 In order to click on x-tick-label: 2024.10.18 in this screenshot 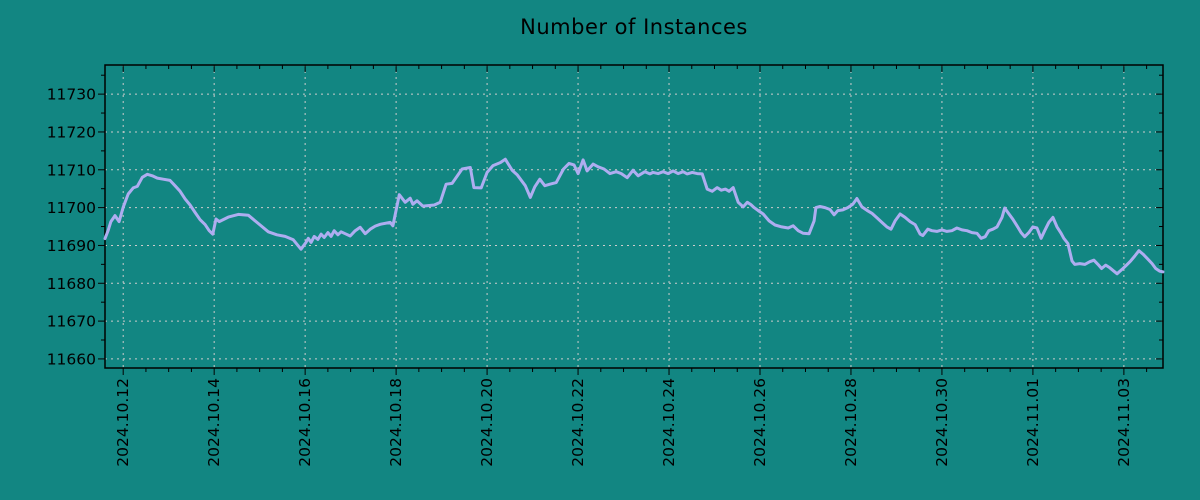, I will do `click(396, 422)`.